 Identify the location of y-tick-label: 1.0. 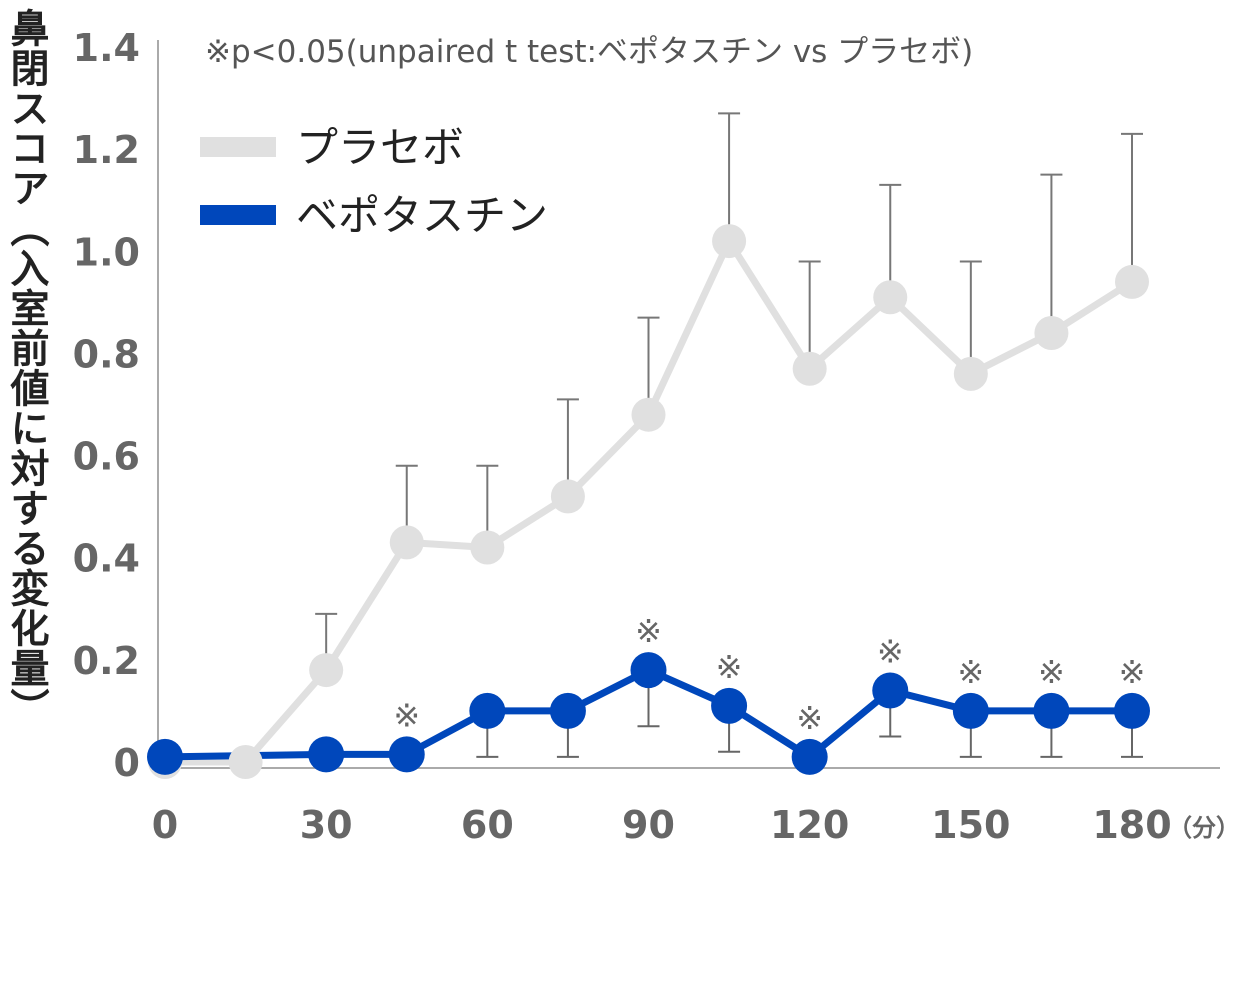
(106, 252).